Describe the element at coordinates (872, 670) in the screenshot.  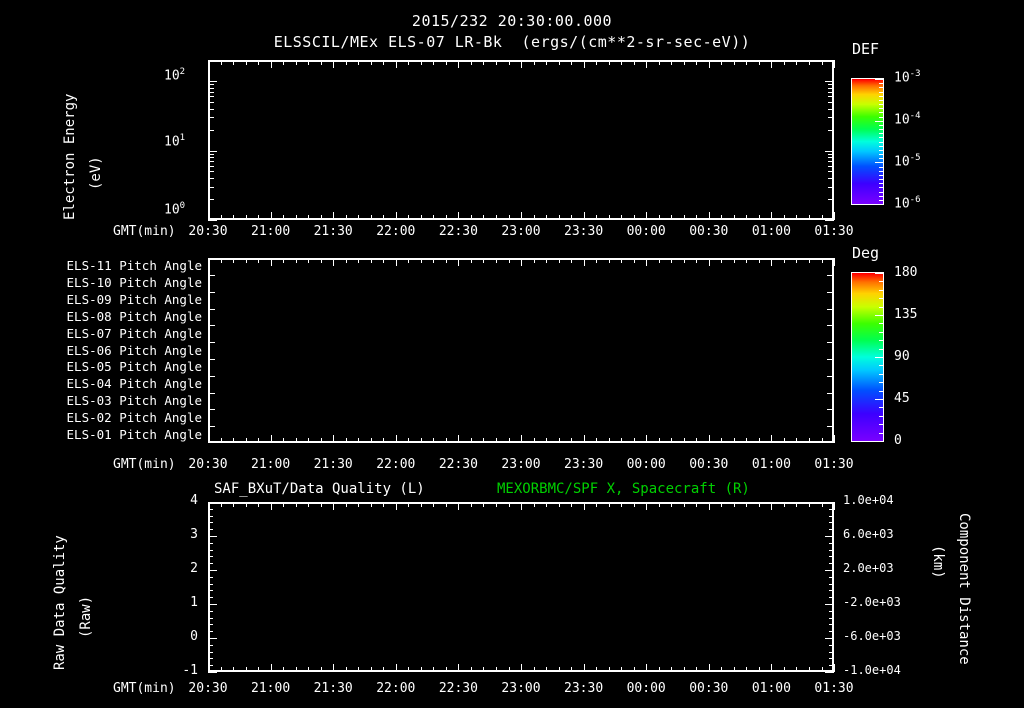
I see `bottom-ytick-right-5: -1.0e+04` at that location.